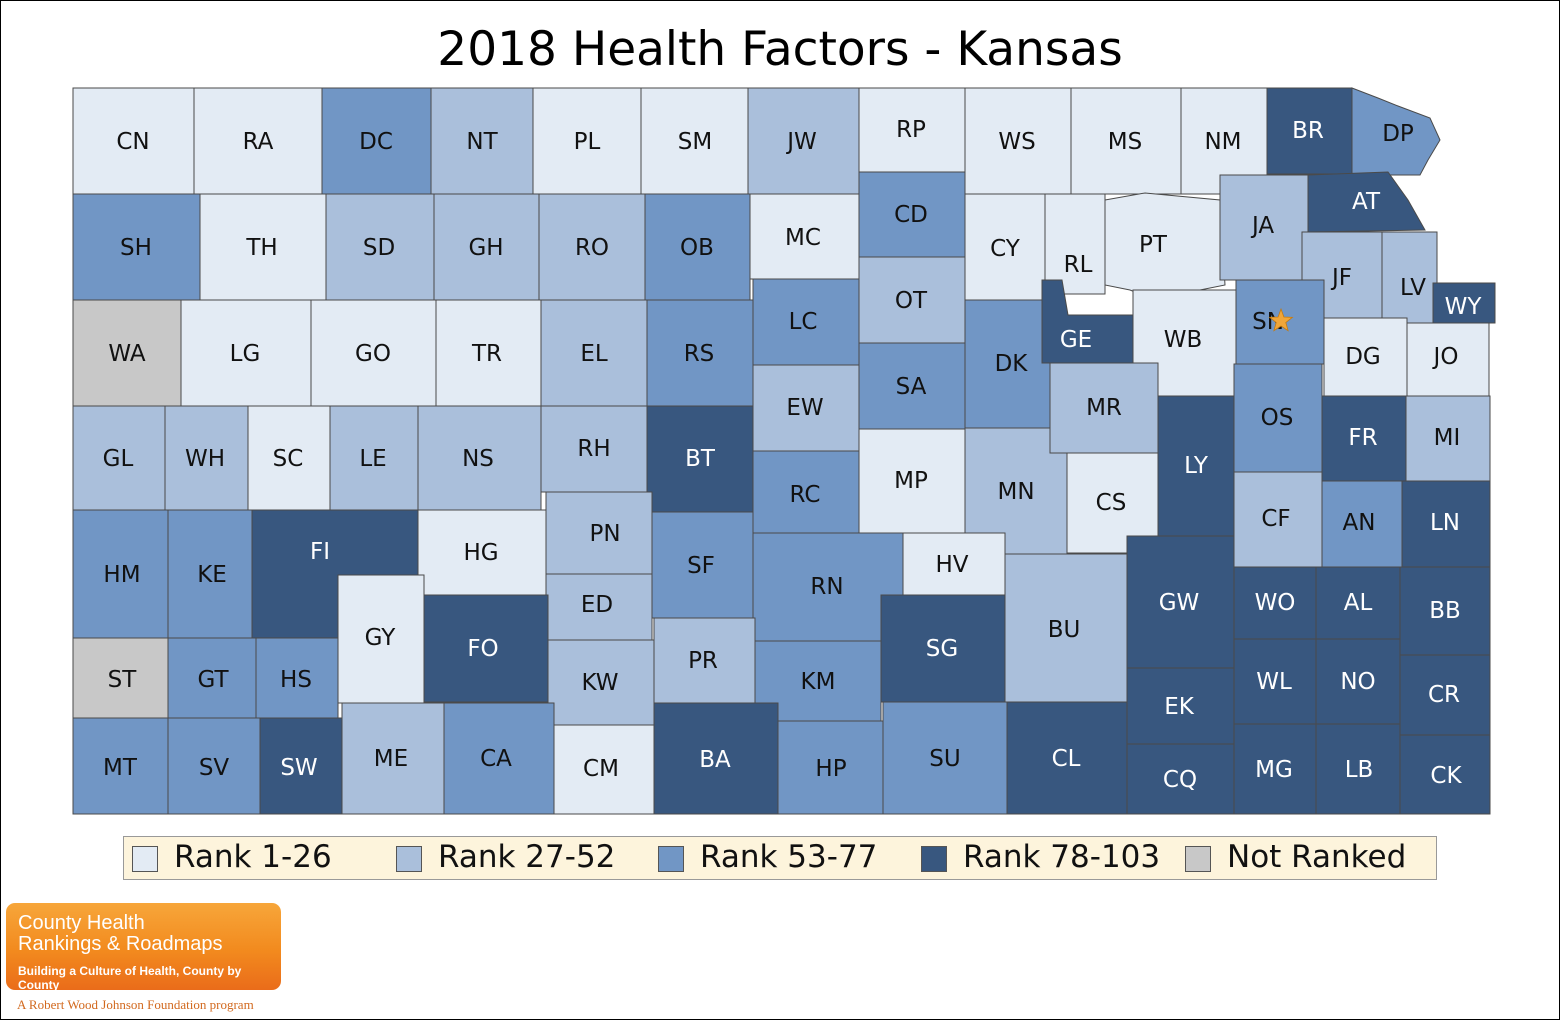 Image resolution: width=1560 pixels, height=1020 pixels. What do you see at coordinates (527, 857) in the screenshot?
I see `legend-label: Rank 27-52` at bounding box center [527, 857].